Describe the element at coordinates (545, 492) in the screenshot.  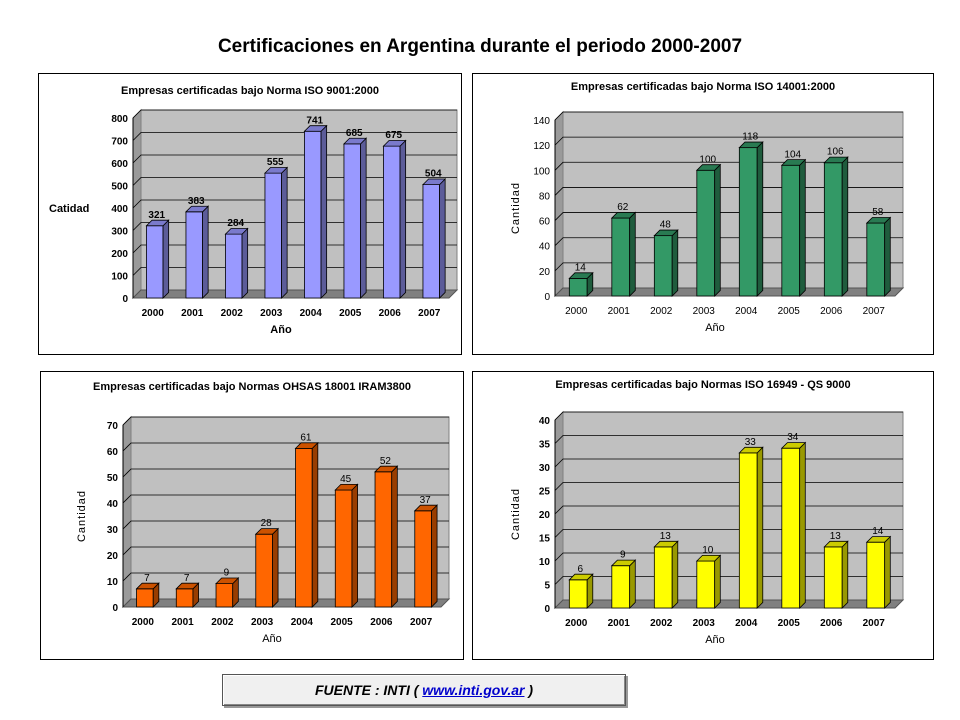
I see `y-tick-label: 25` at that location.